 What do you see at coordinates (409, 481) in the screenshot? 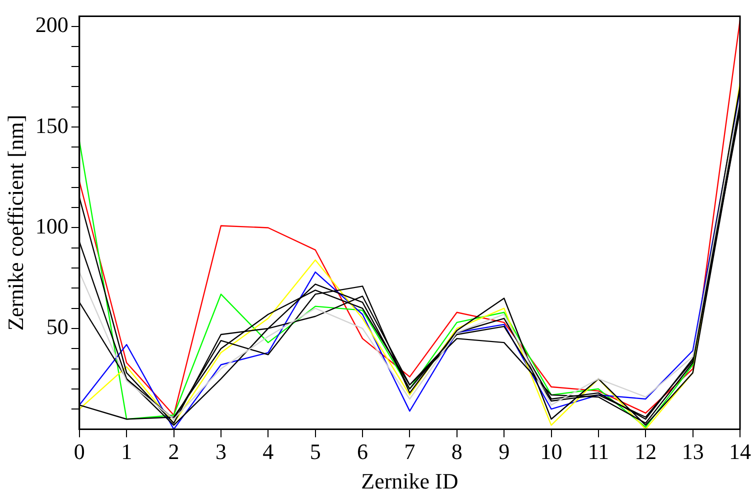
I see `x-axis-title: Zernike ID` at bounding box center [409, 481].